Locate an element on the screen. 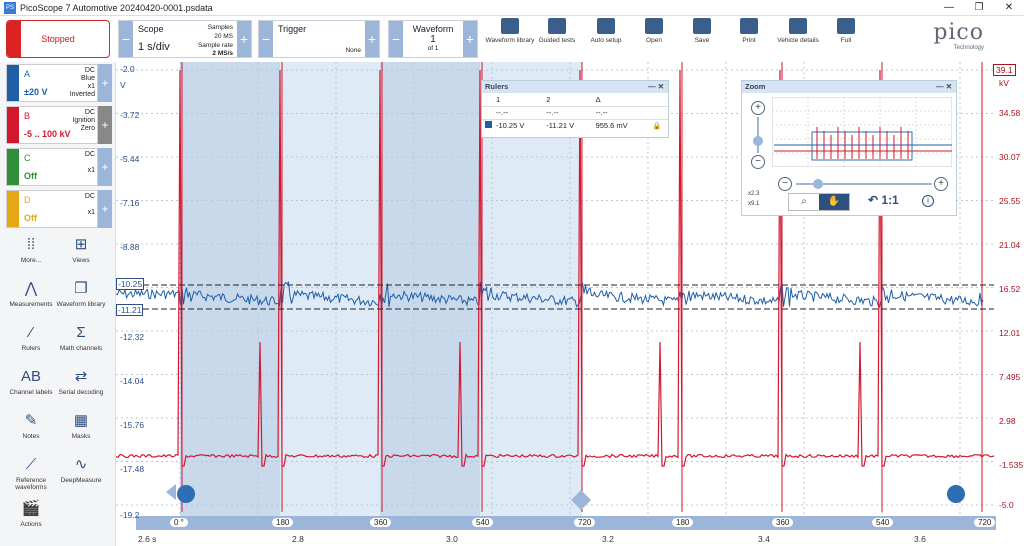 The height and width of the screenshot is (546, 1024). samples-label: Samples is located at coordinates (220, 27).